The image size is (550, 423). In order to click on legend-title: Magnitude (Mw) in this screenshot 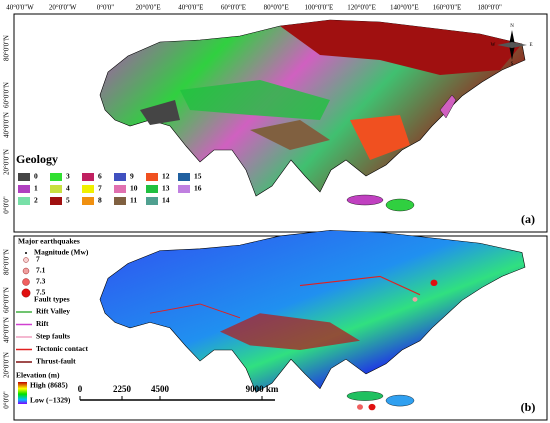, I will do `click(61, 252)`.